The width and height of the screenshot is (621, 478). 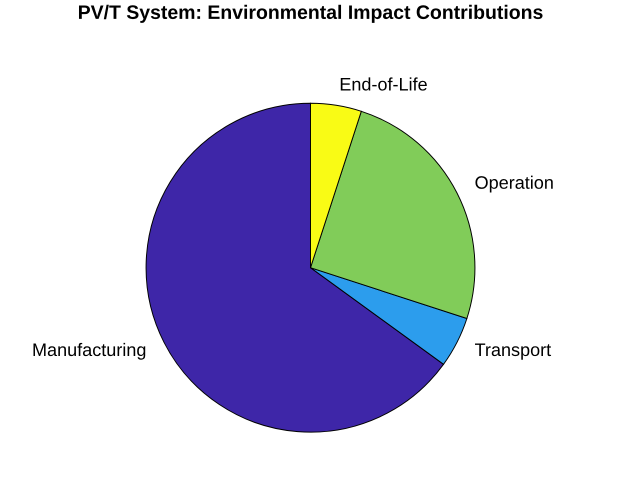 I want to click on slice-label: Manufacturing, so click(x=89, y=351).